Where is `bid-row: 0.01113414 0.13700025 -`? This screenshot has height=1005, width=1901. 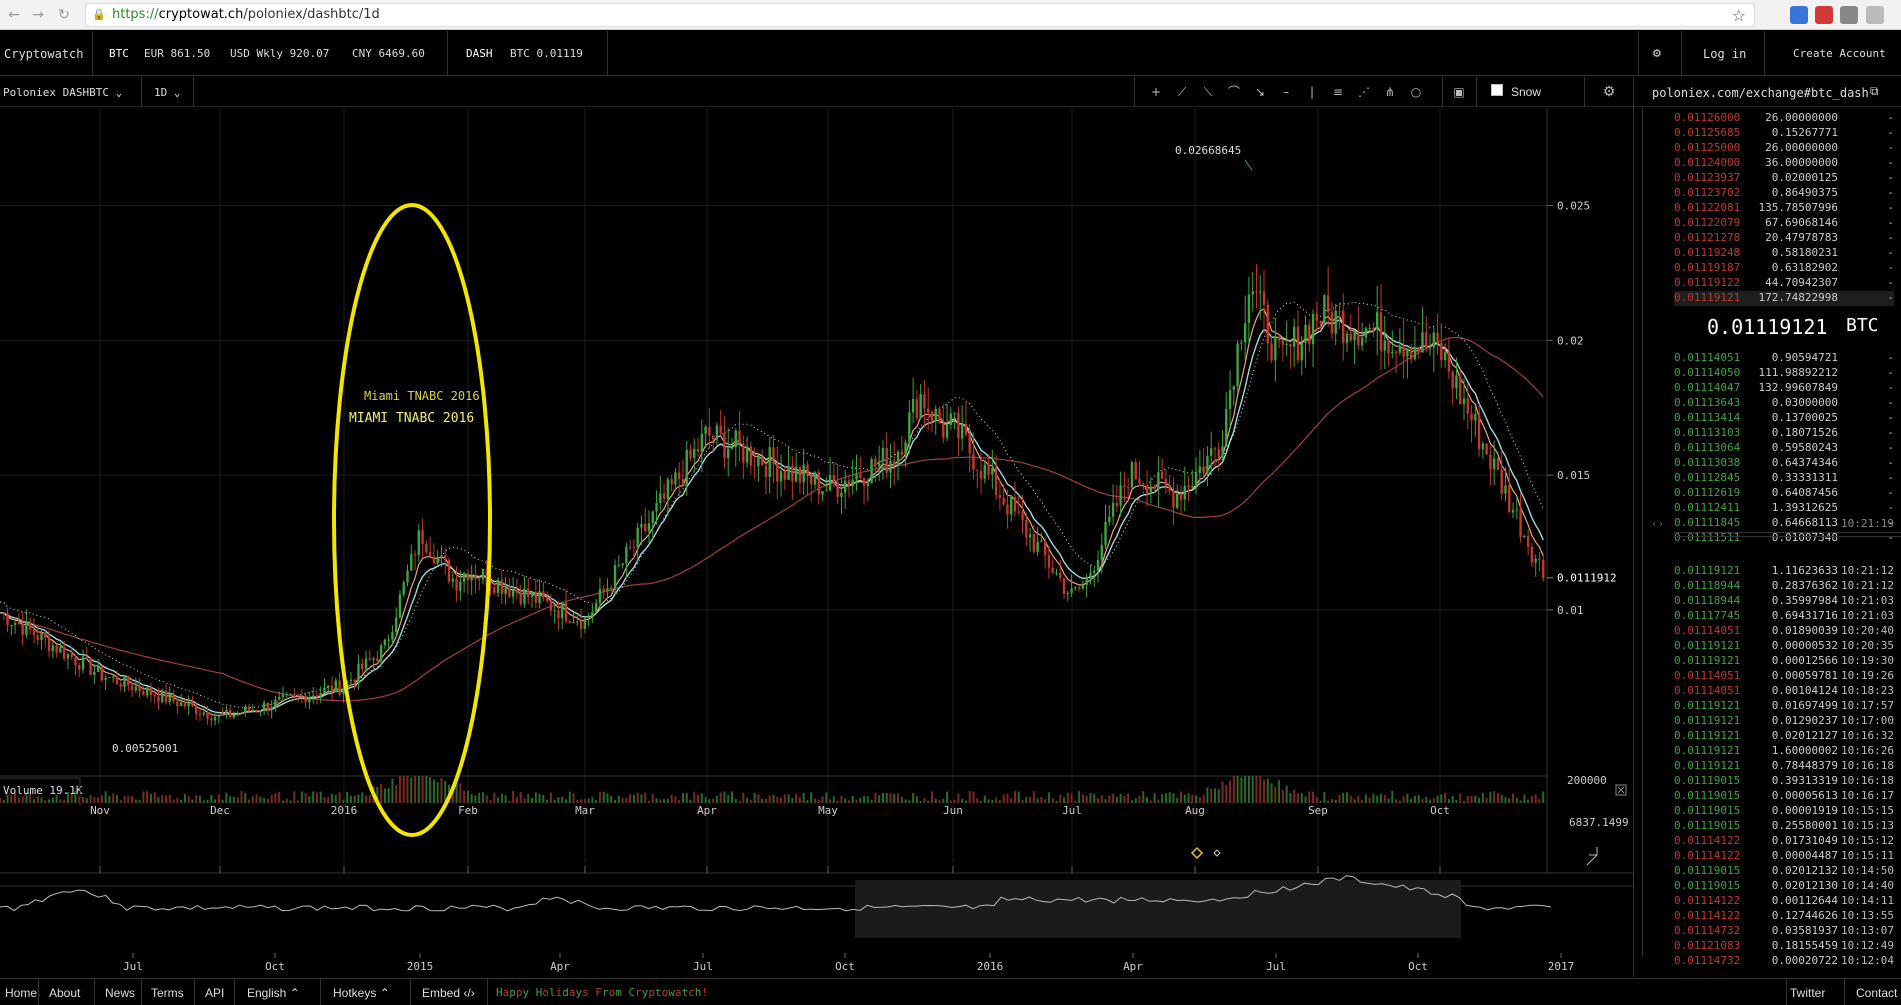
bid-row: 0.01113414 0.13700025 - is located at coordinates (1784, 418).